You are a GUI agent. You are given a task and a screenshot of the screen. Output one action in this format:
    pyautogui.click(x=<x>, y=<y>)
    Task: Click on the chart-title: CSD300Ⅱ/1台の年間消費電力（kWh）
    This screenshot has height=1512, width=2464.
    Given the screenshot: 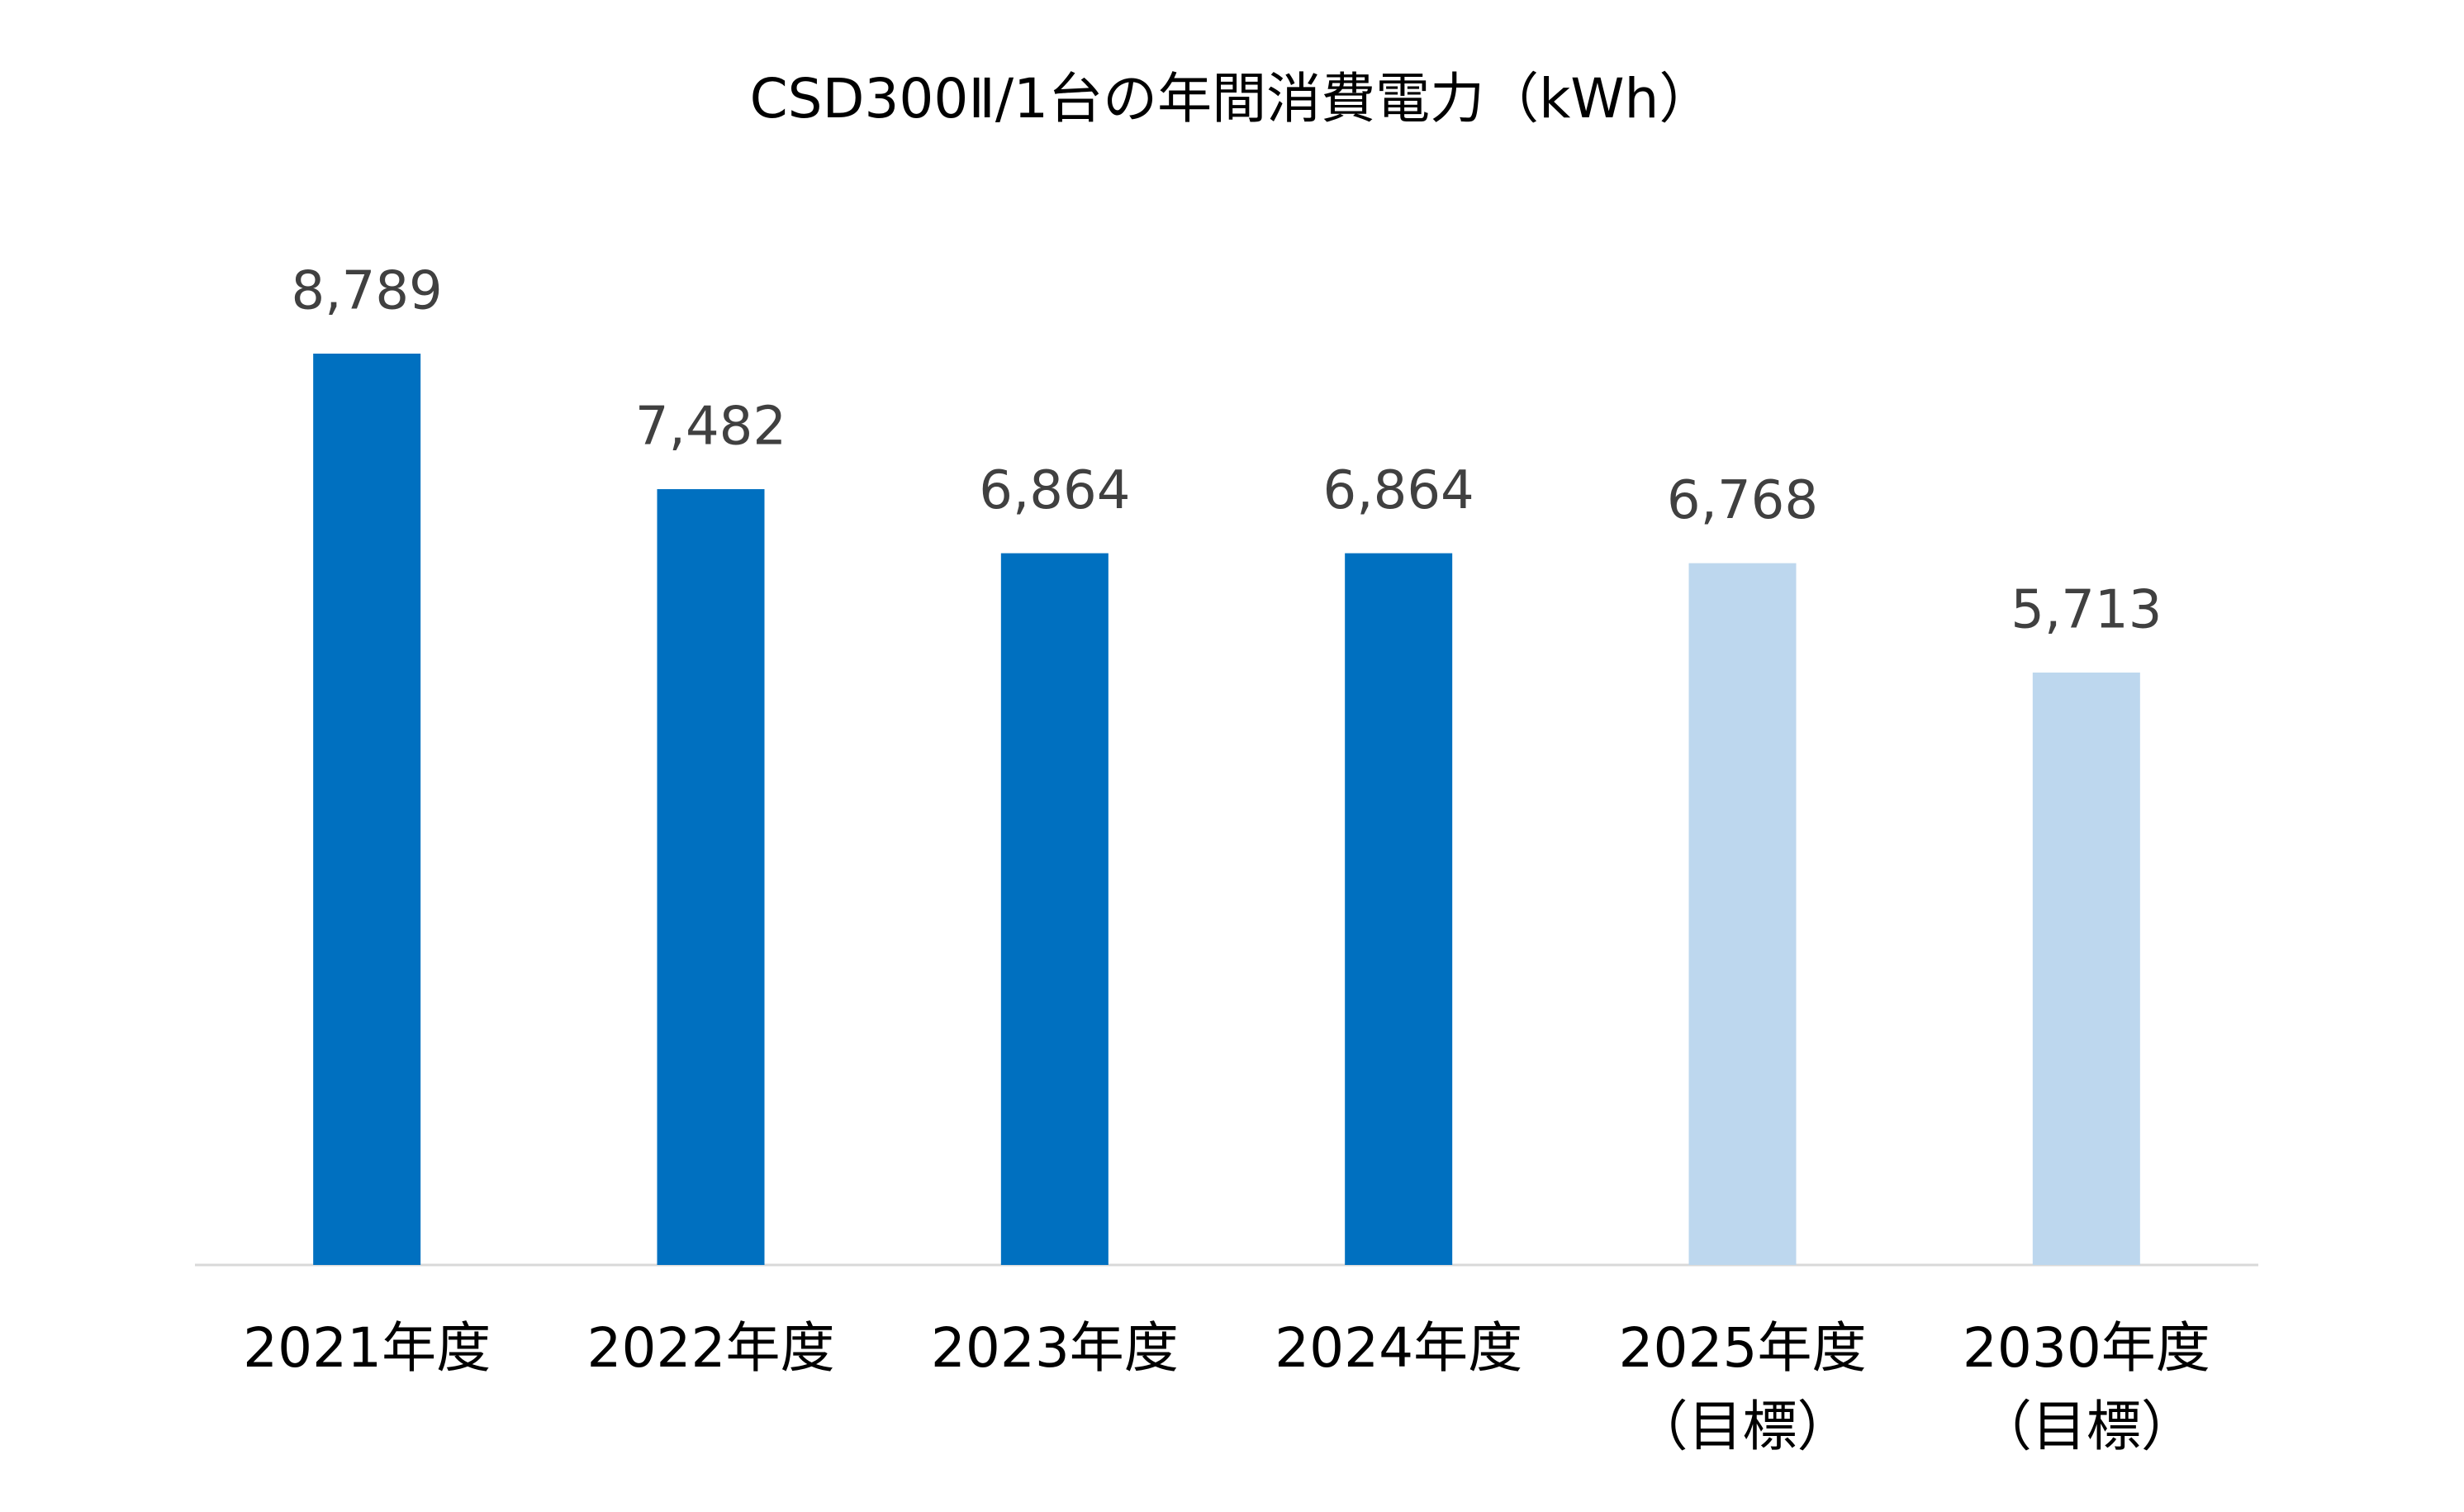 What is the action you would take?
    pyautogui.click(x=1232, y=99)
    